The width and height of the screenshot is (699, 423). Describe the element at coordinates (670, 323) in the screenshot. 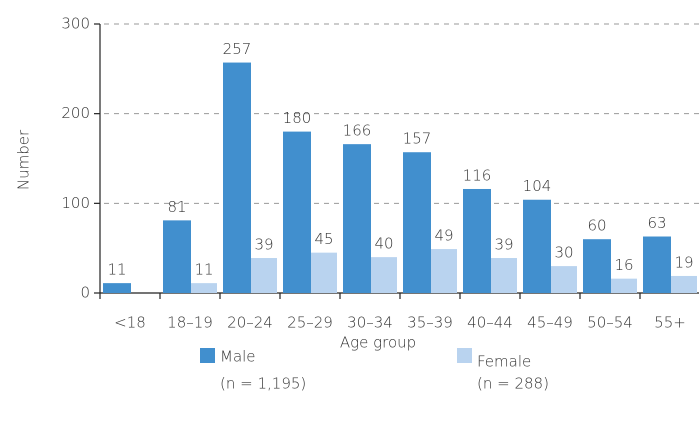

I see `x-tick-label: 55+` at that location.